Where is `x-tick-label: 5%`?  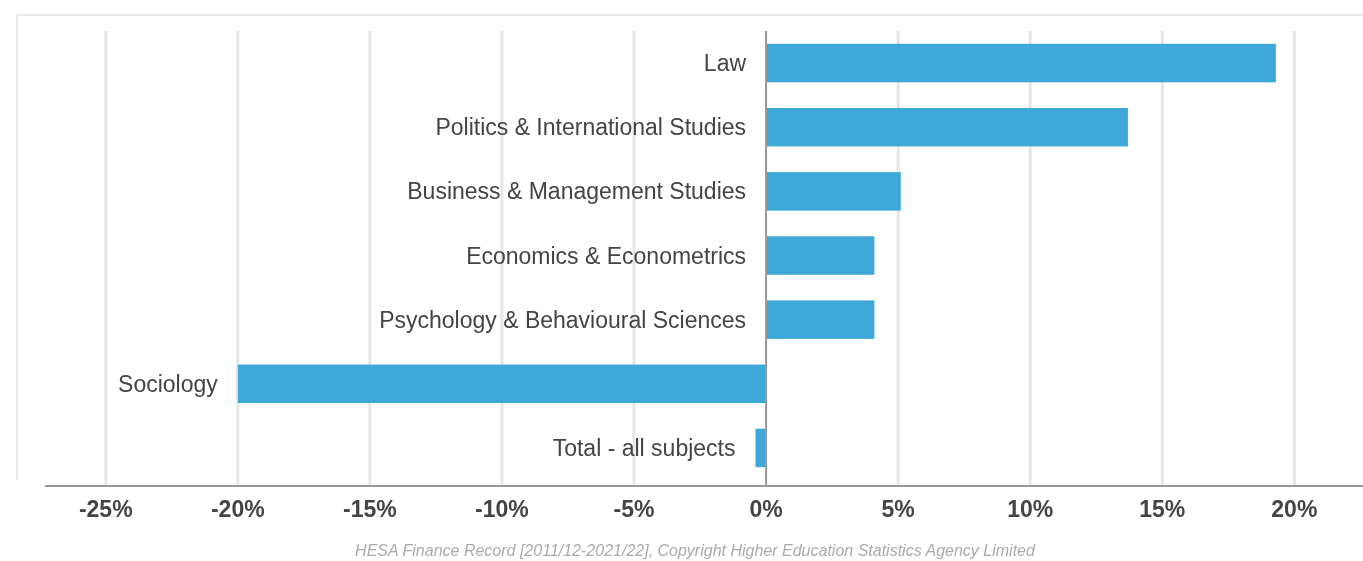 x-tick-label: 5% is located at coordinates (898, 509).